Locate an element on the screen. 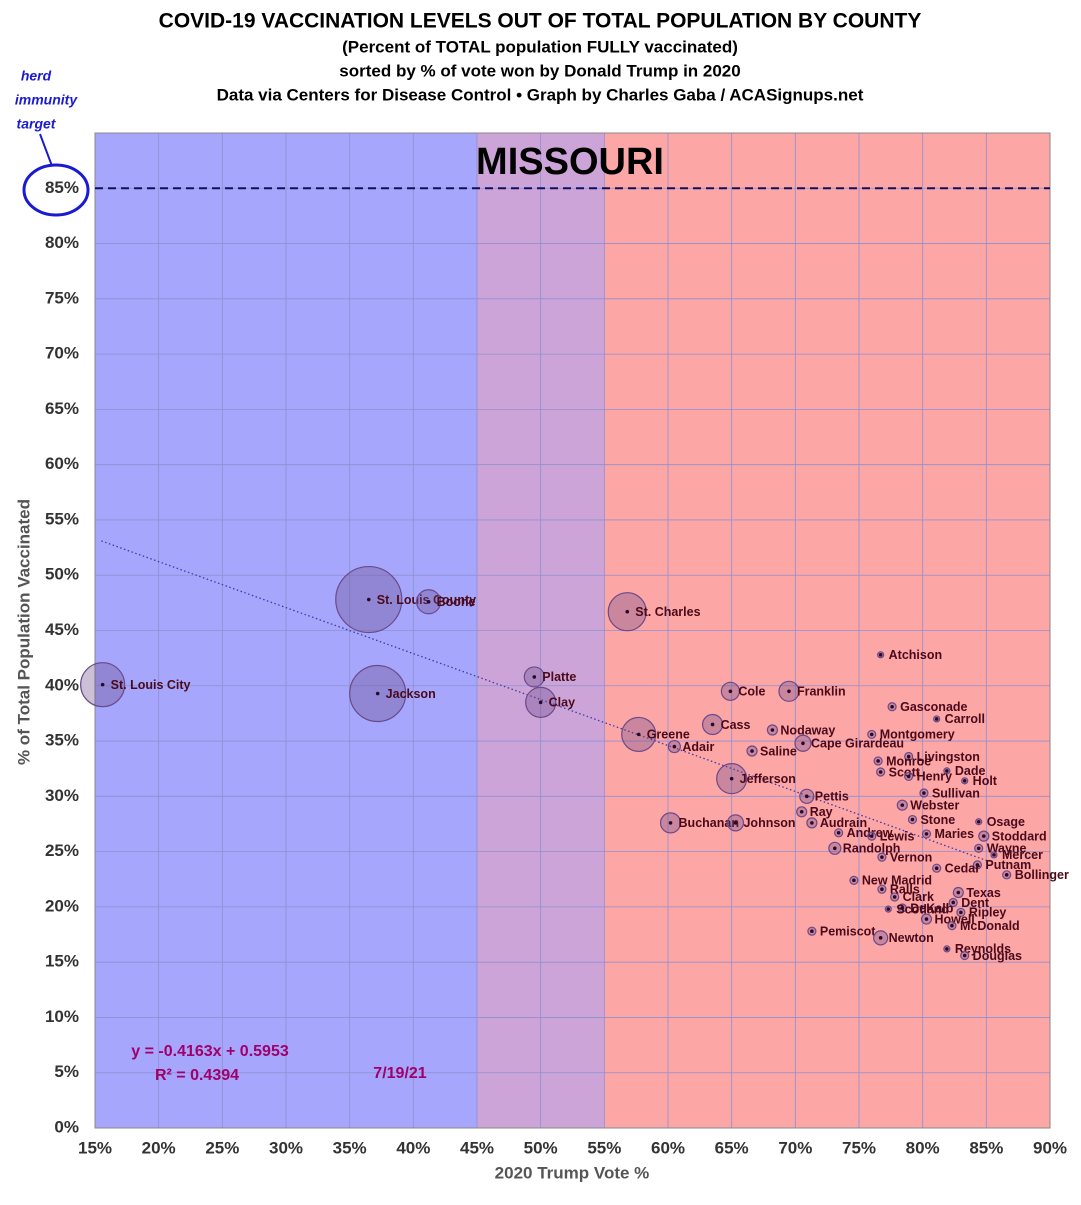 The image size is (1081, 1205). point-label: Ray is located at coordinates (821, 812).